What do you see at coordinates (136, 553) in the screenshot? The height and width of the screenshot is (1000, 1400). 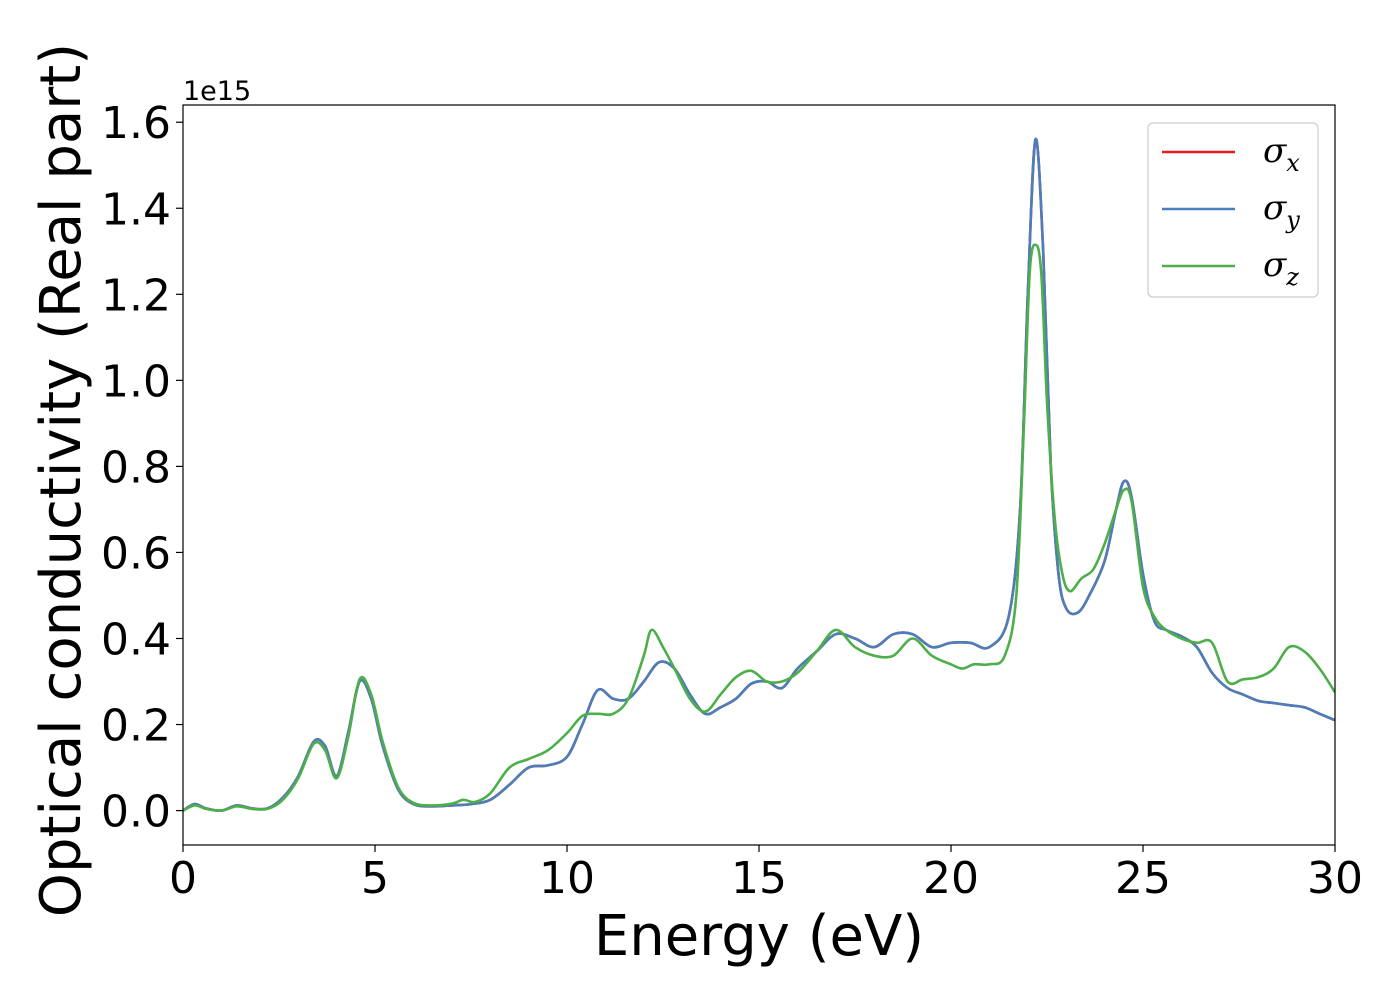 I see `y-tick-label: 0.6` at bounding box center [136, 553].